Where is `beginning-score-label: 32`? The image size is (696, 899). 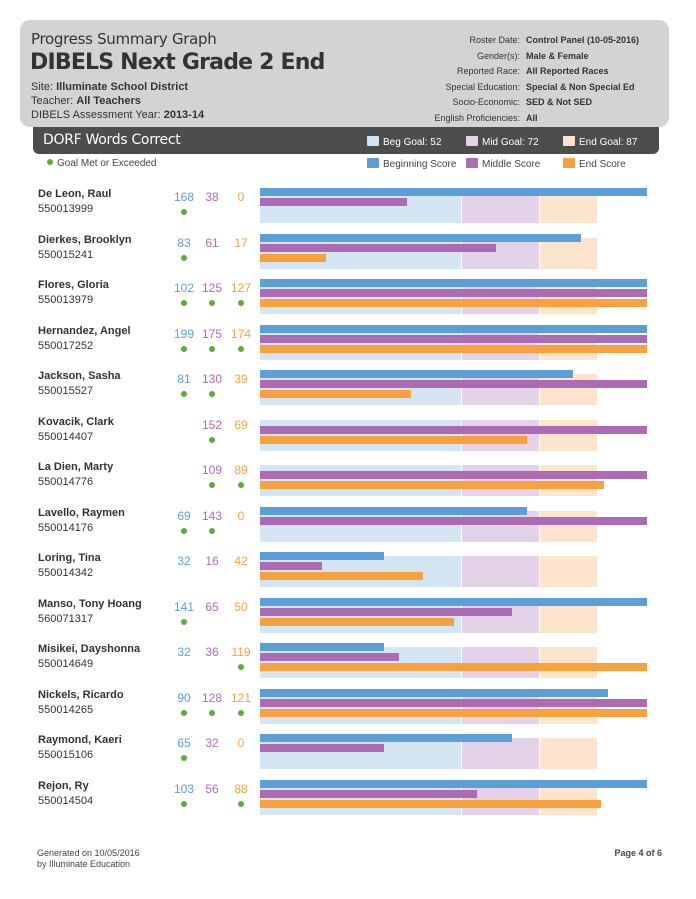
beginning-score-label: 32 is located at coordinates (184, 652).